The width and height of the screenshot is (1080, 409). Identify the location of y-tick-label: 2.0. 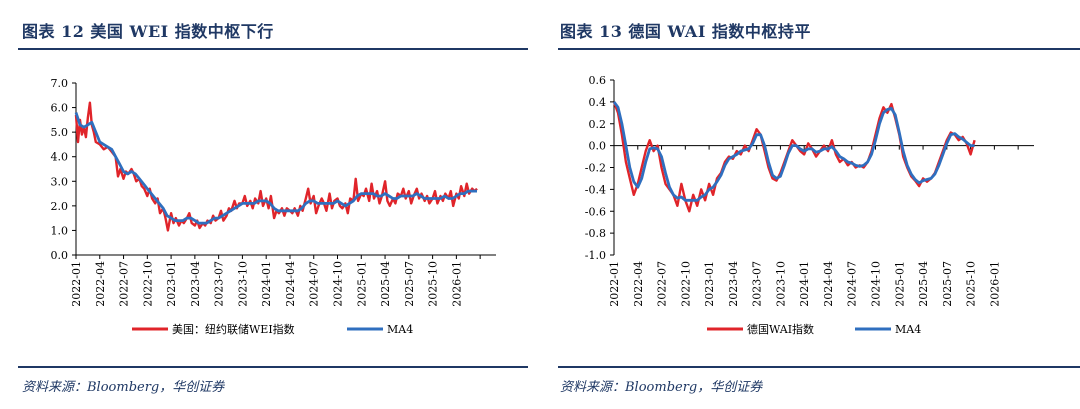
(60, 206).